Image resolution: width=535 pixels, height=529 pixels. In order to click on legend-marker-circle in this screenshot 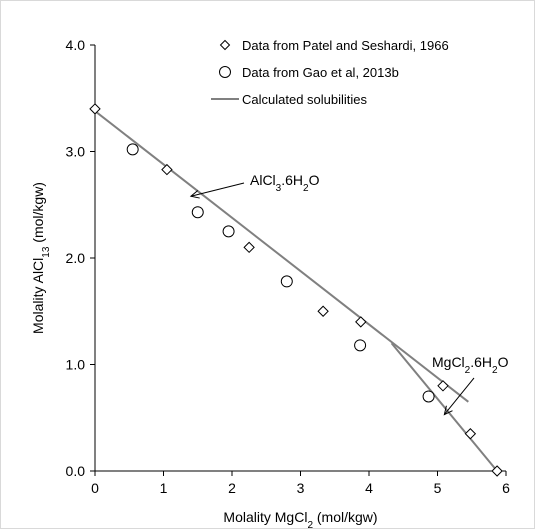, I will do `click(225, 72)`.